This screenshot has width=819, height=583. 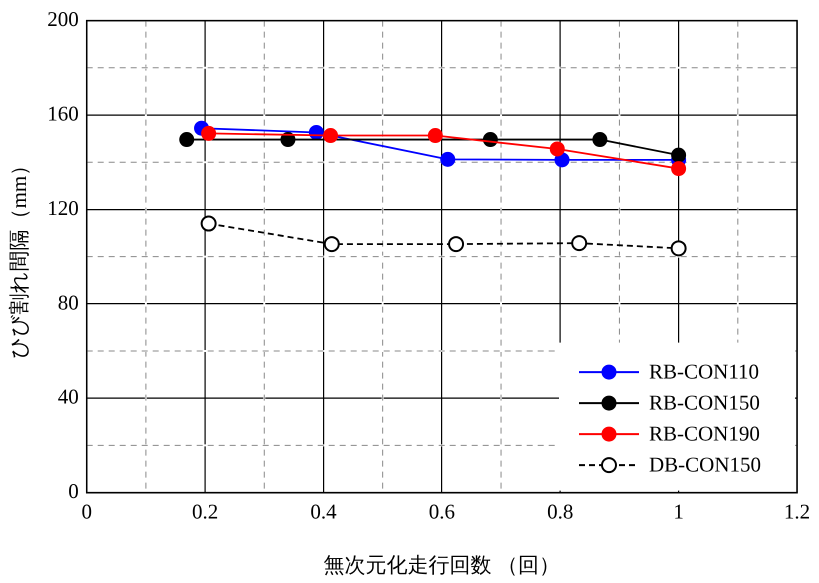 I want to click on y-tick-label: 120, so click(x=63, y=208).